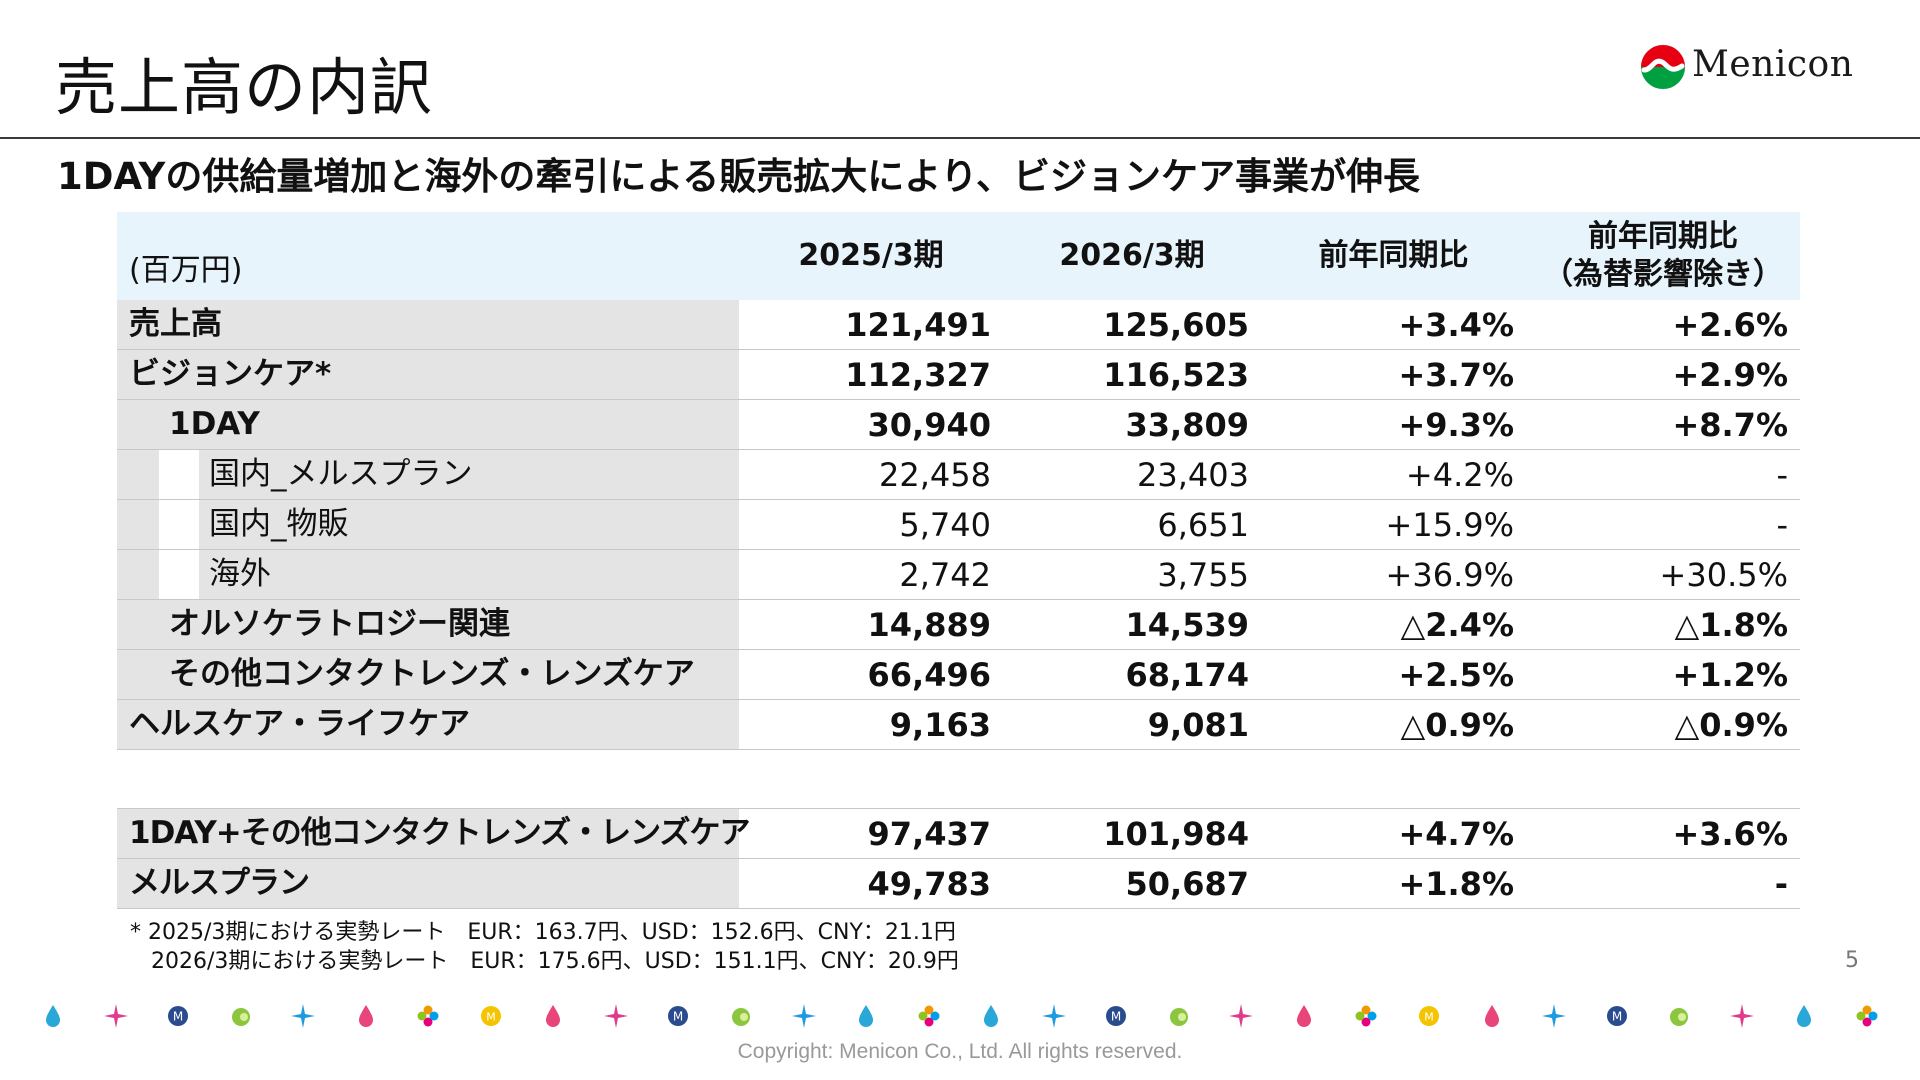 Image resolution: width=1920 pixels, height=1080 pixels. What do you see at coordinates (1132, 675) in the screenshot?
I see `cell-fy2026: 68,174` at bounding box center [1132, 675].